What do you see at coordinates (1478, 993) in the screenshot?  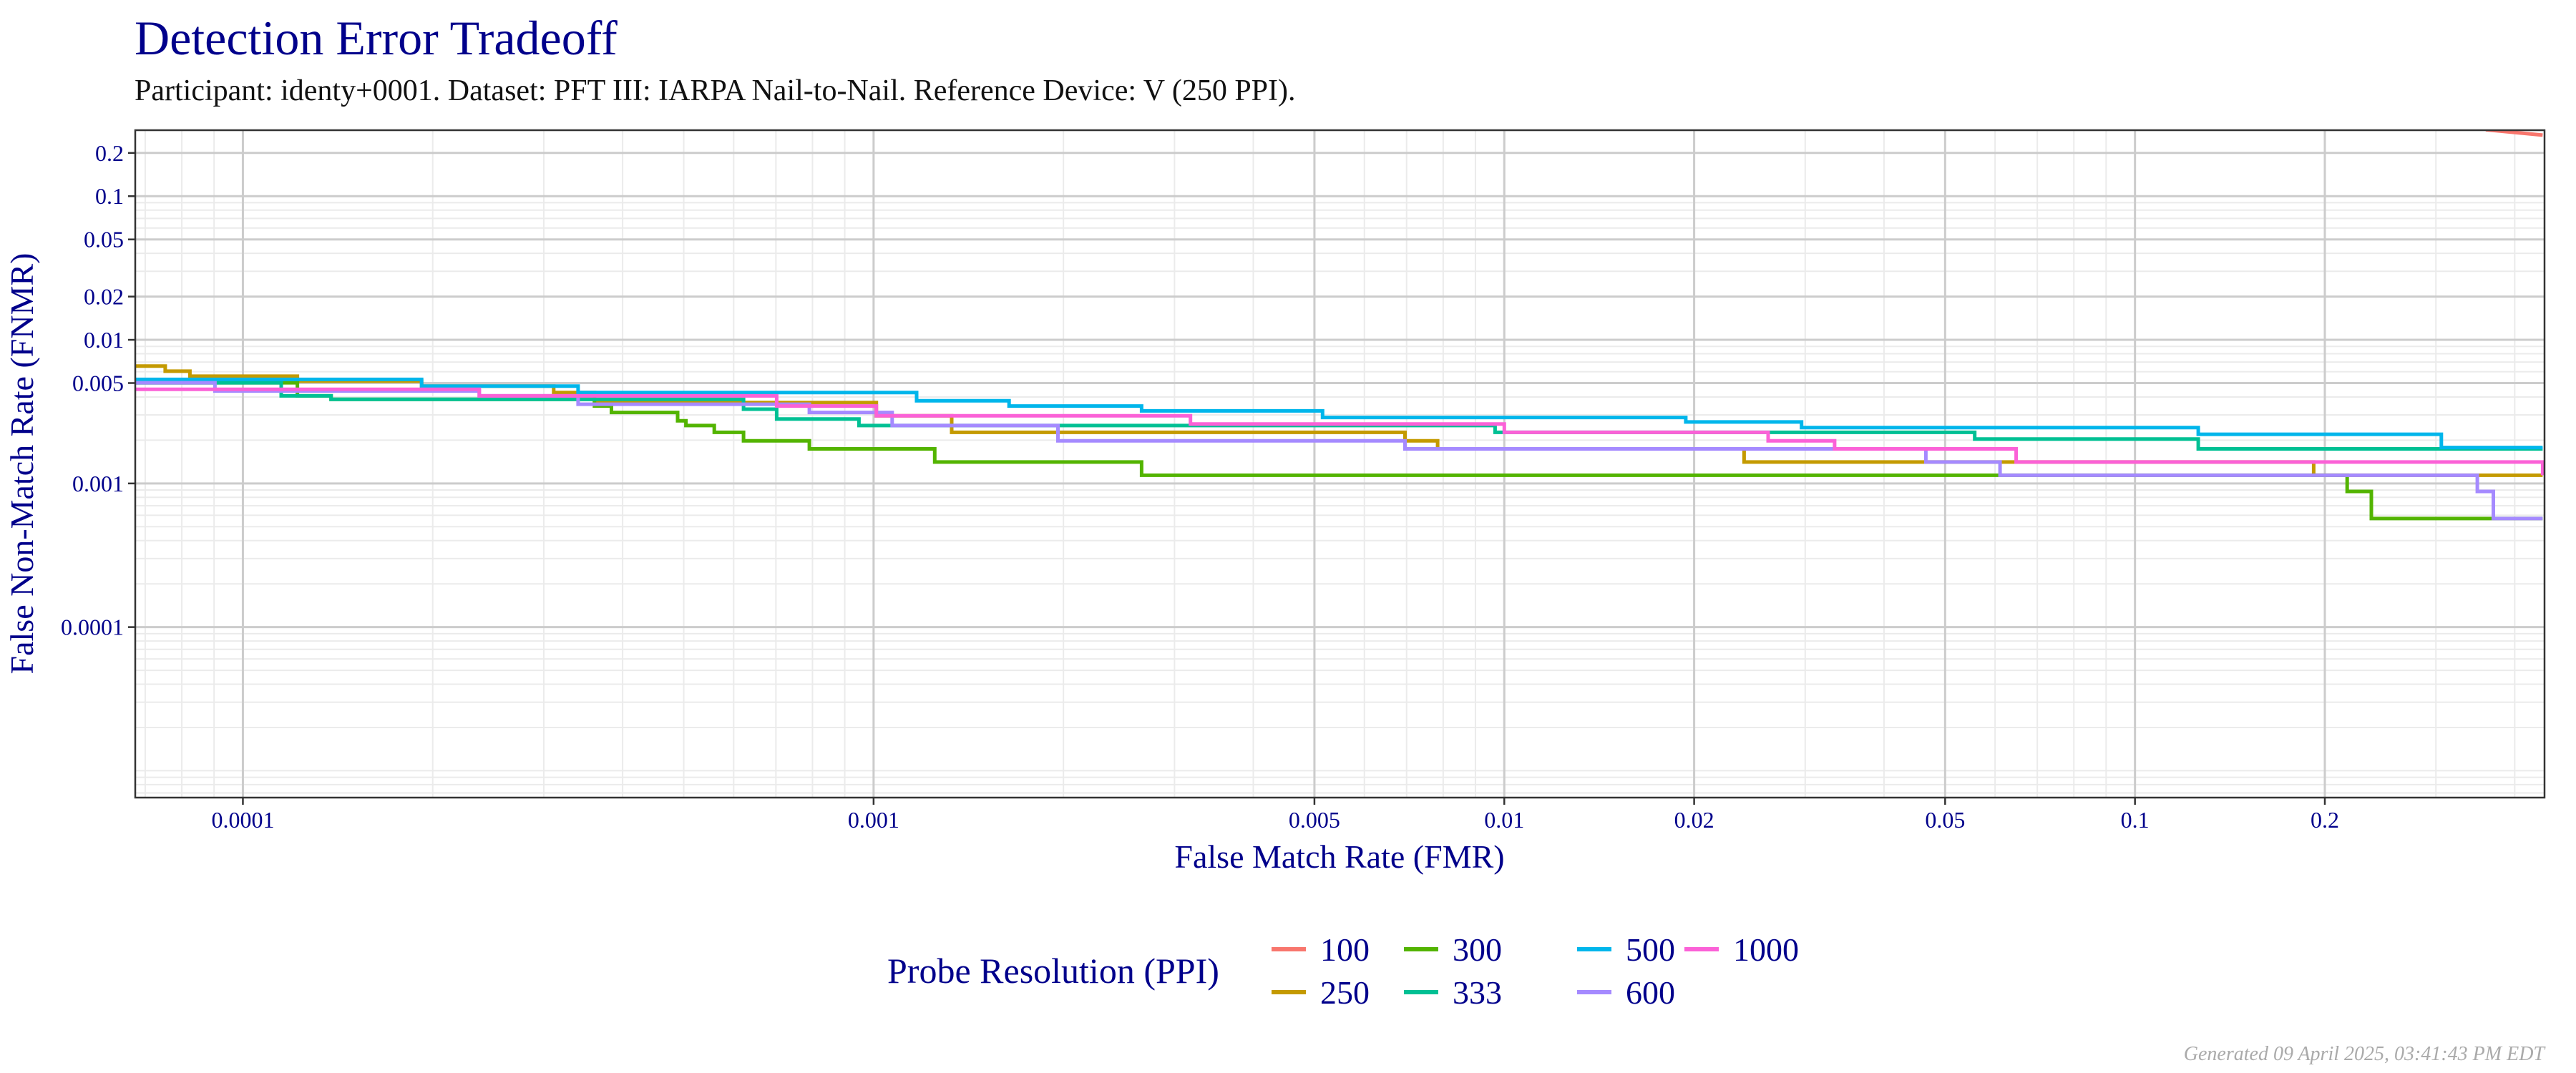 I see `legend-label: 333` at bounding box center [1478, 993].